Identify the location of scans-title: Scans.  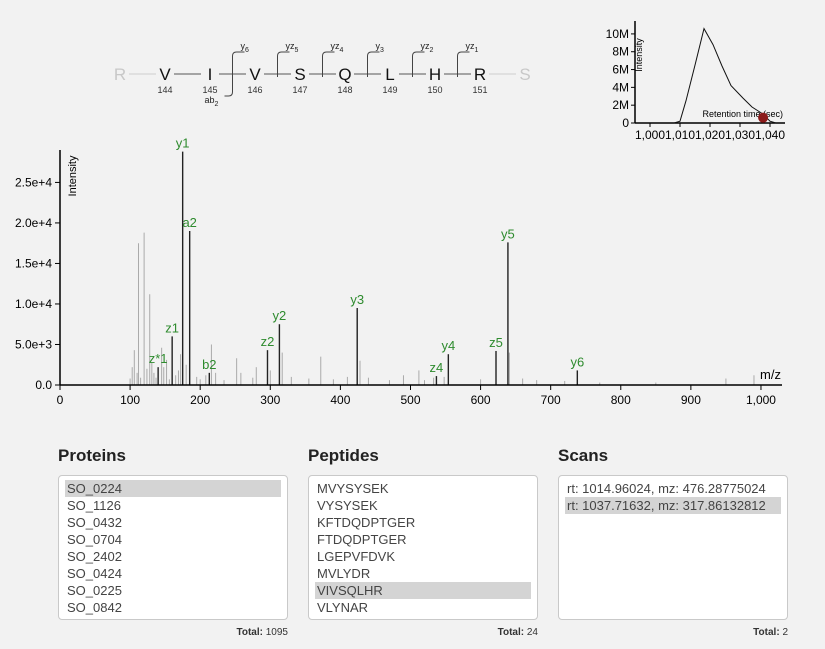
(583, 455).